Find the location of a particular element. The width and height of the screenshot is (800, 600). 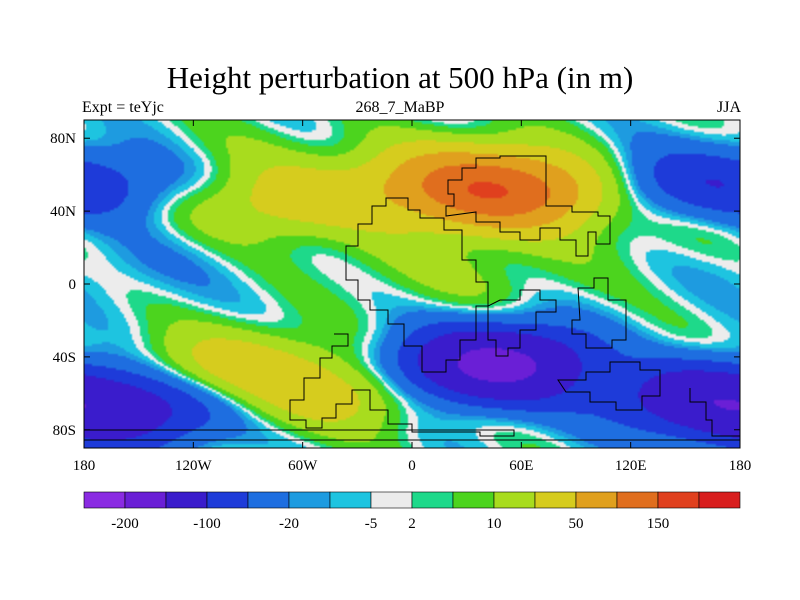

x-tick-label: 60W is located at coordinates (303, 466).